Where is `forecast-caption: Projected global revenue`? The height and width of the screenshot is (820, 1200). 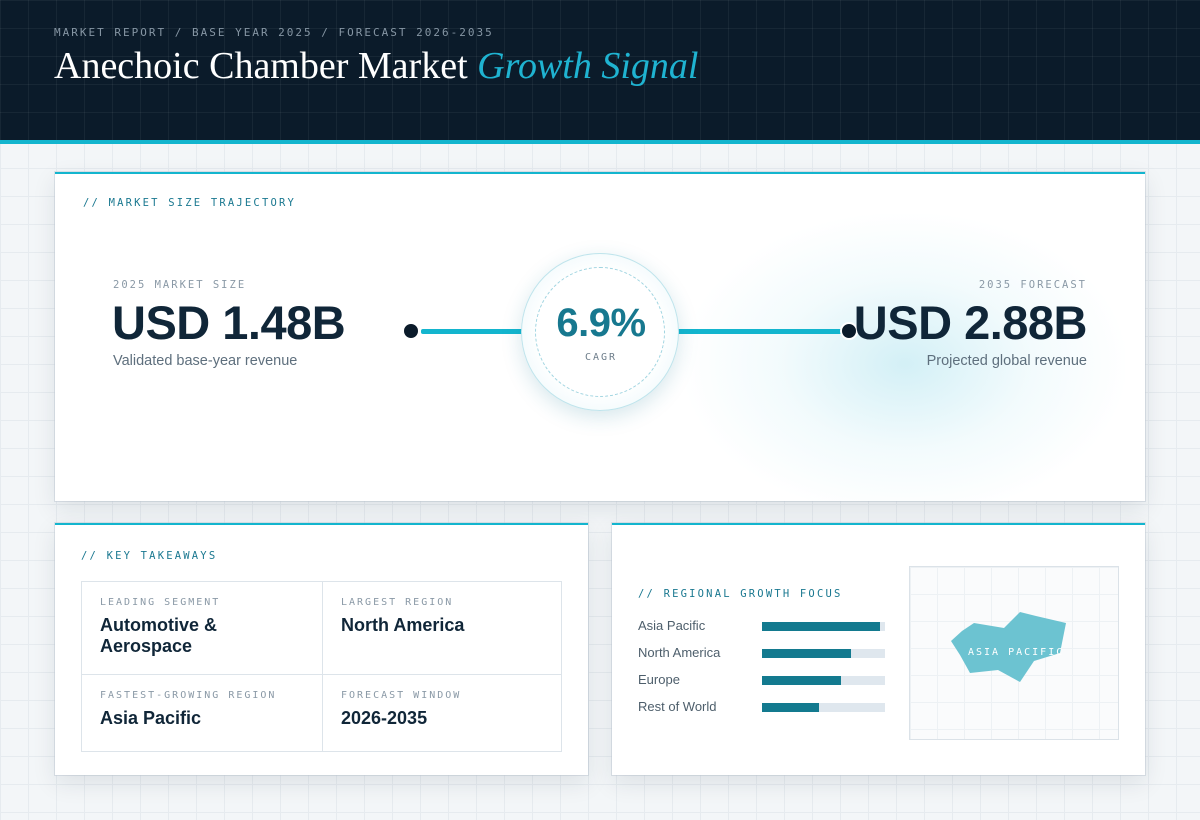 forecast-caption: Projected global revenue is located at coordinates (1006, 361).